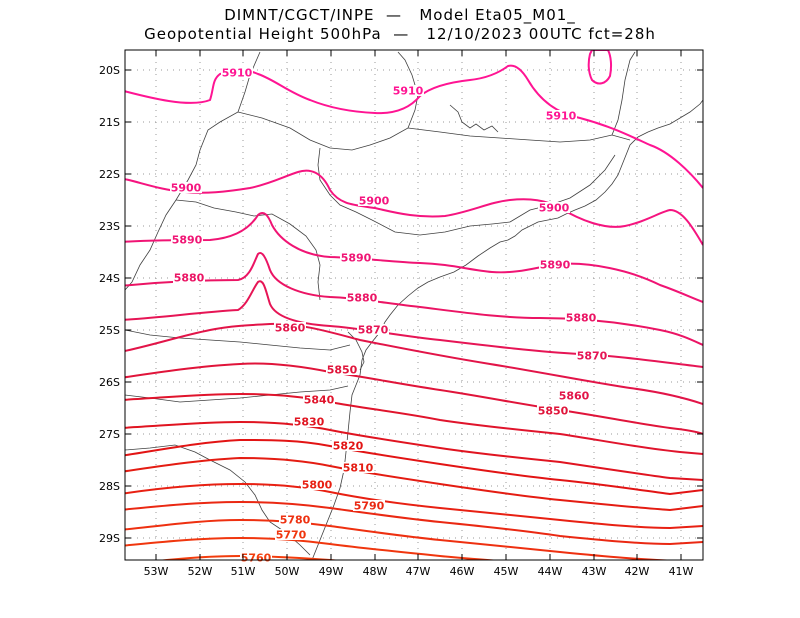  Describe the element at coordinates (109, 70) in the screenshot. I see `lat-tick-label: 20S` at that location.